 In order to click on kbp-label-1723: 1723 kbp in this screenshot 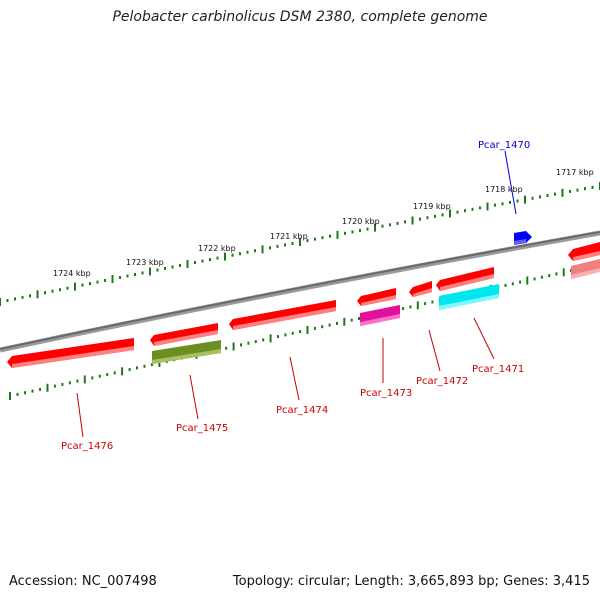, I will do `click(145, 262)`.